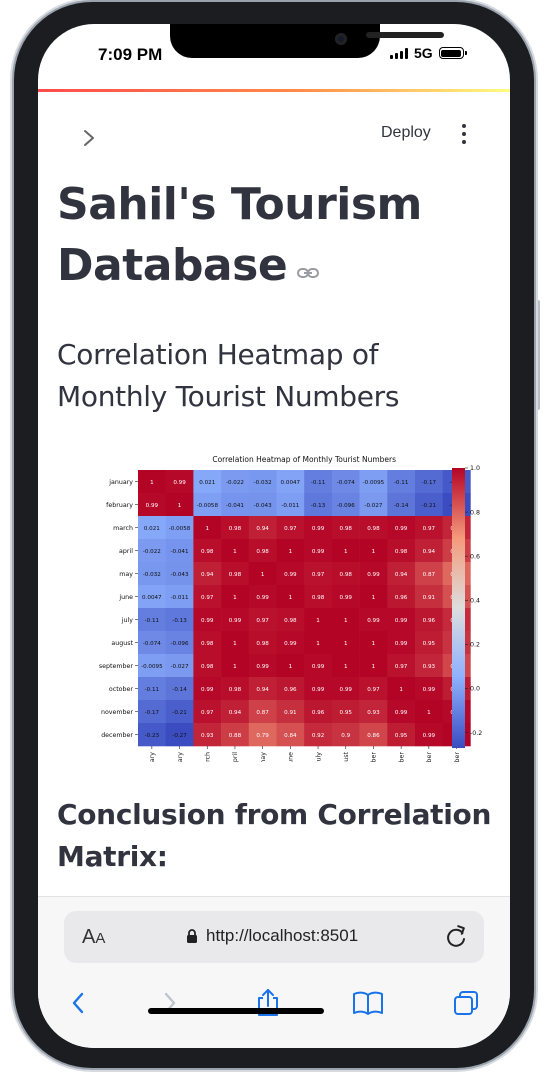  What do you see at coordinates (274, 90) in the screenshot?
I see `app-header-decoration` at bounding box center [274, 90].